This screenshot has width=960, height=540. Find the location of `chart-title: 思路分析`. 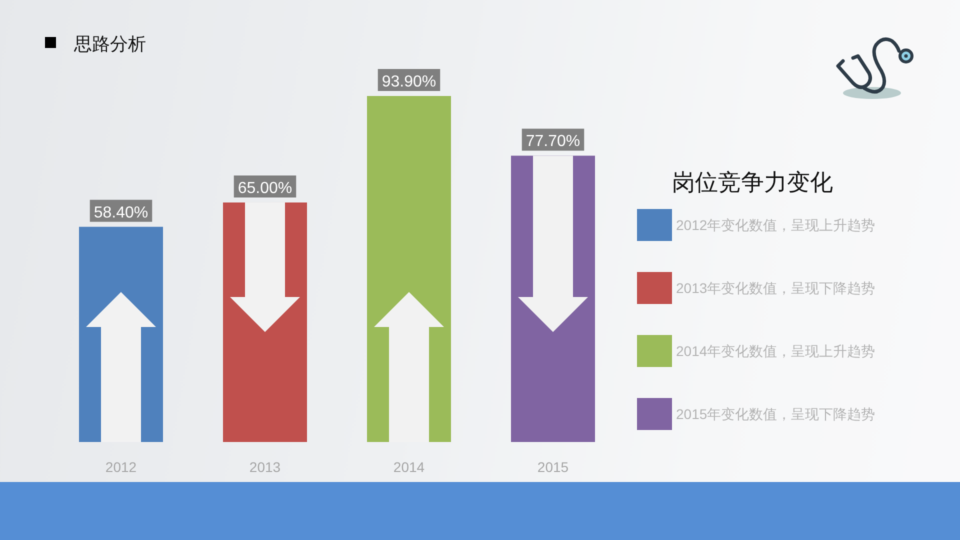

chart-title: 思路分析 is located at coordinates (109, 44).